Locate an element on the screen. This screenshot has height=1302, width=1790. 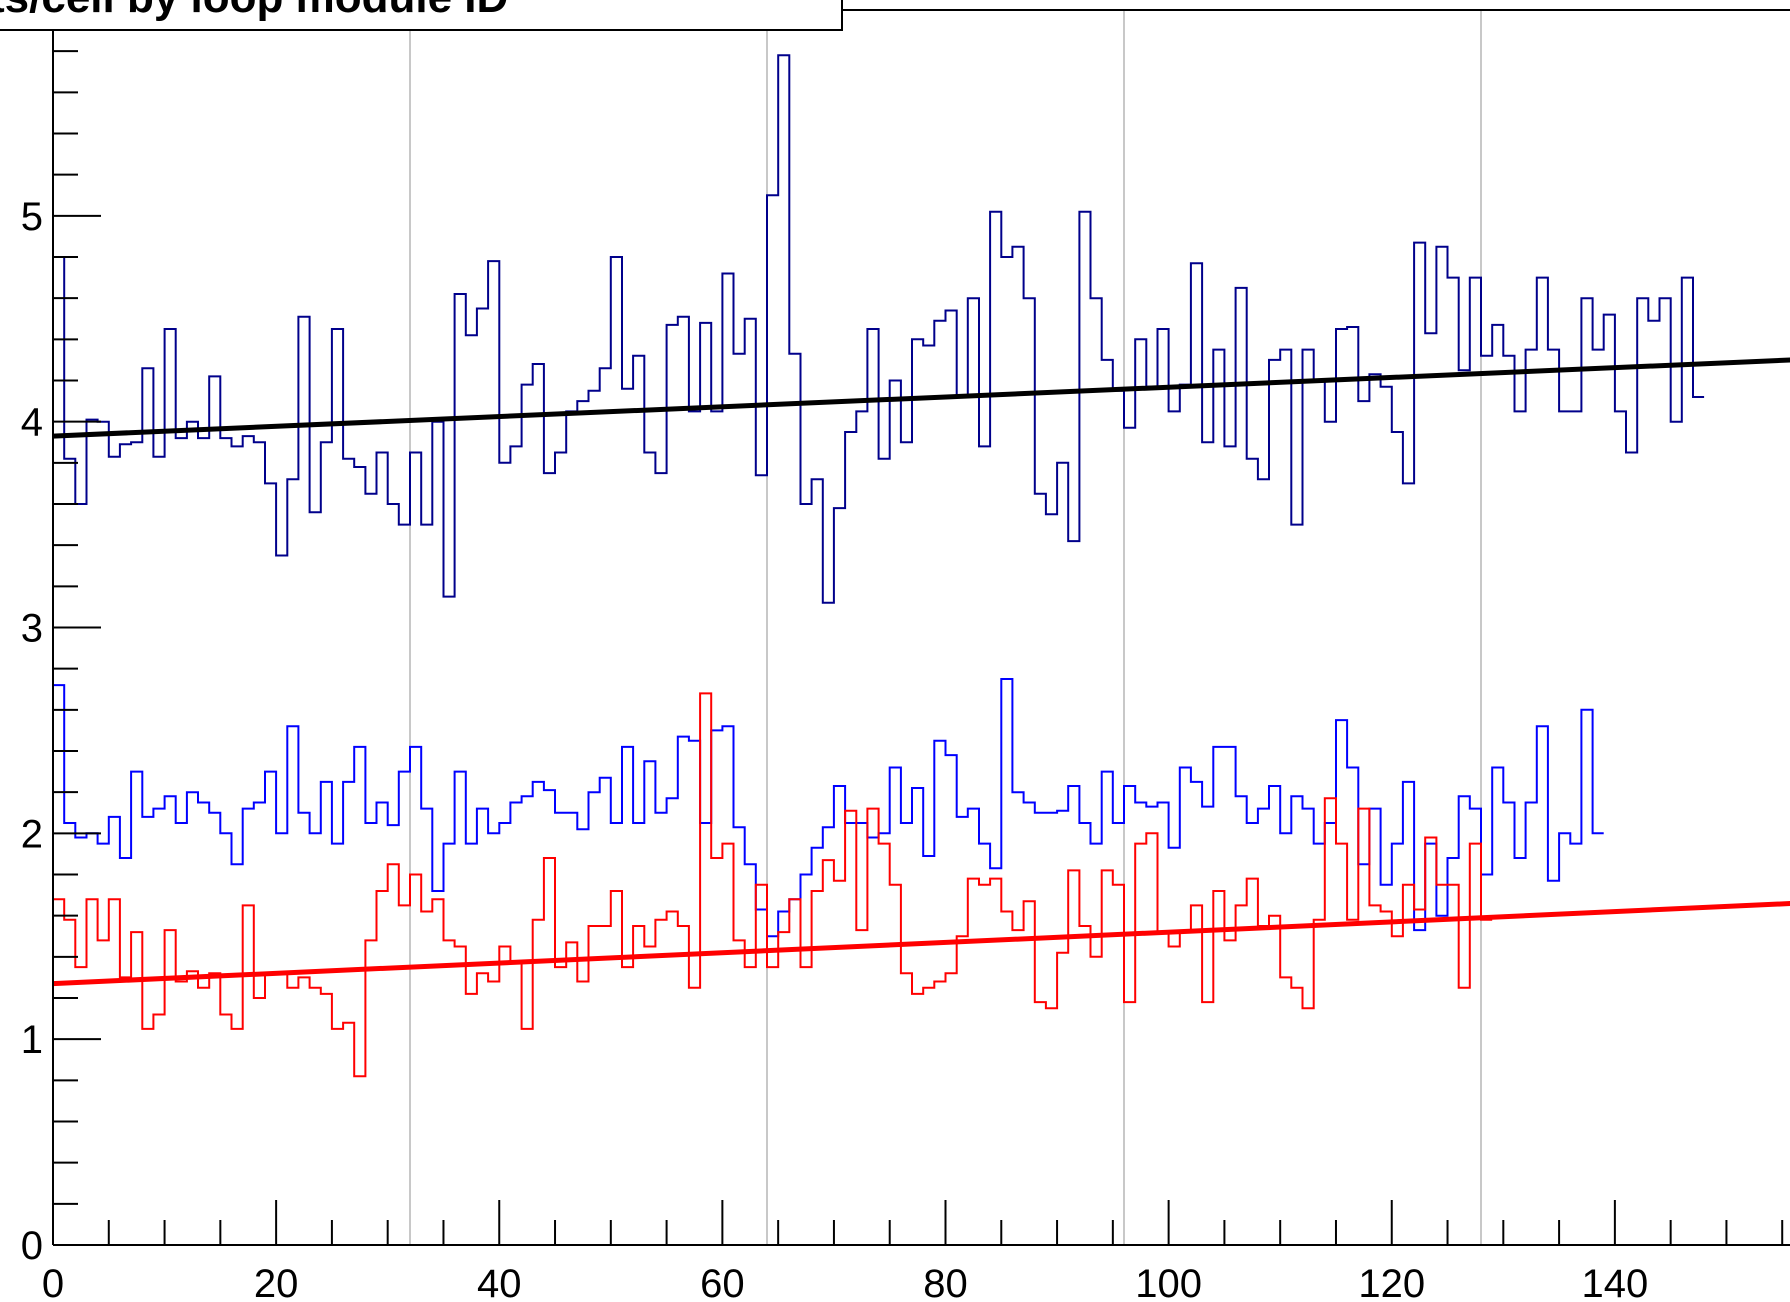
x-tick-label: 40 is located at coordinates (499, 1282).